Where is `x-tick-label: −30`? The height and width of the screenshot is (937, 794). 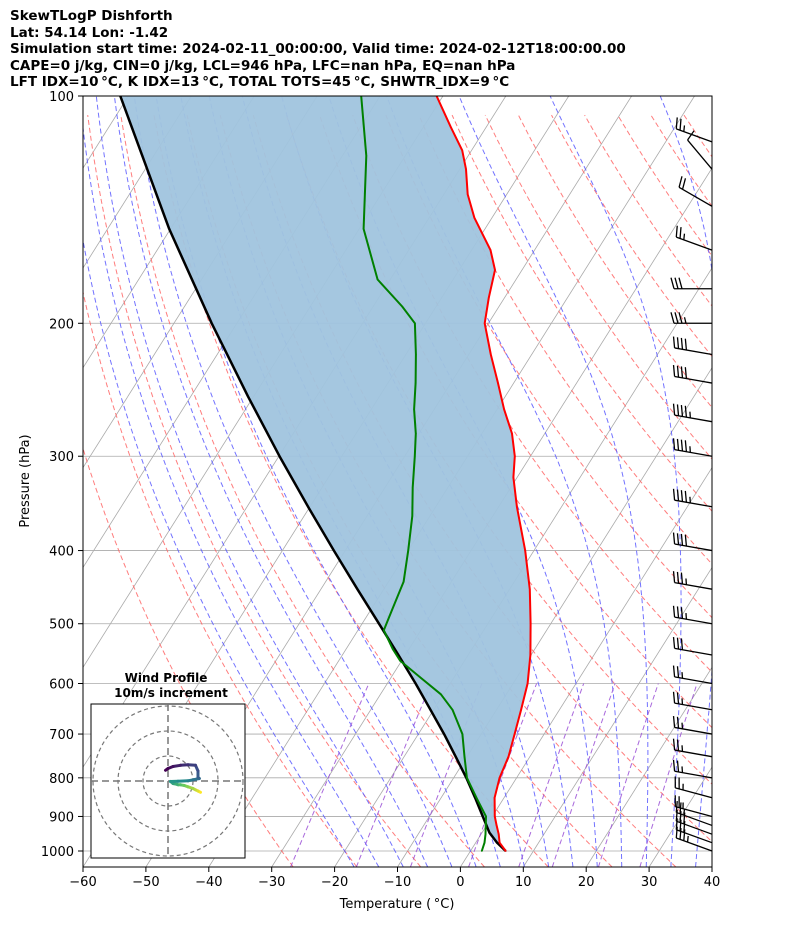
x-tick-label: −30 is located at coordinates (271, 882).